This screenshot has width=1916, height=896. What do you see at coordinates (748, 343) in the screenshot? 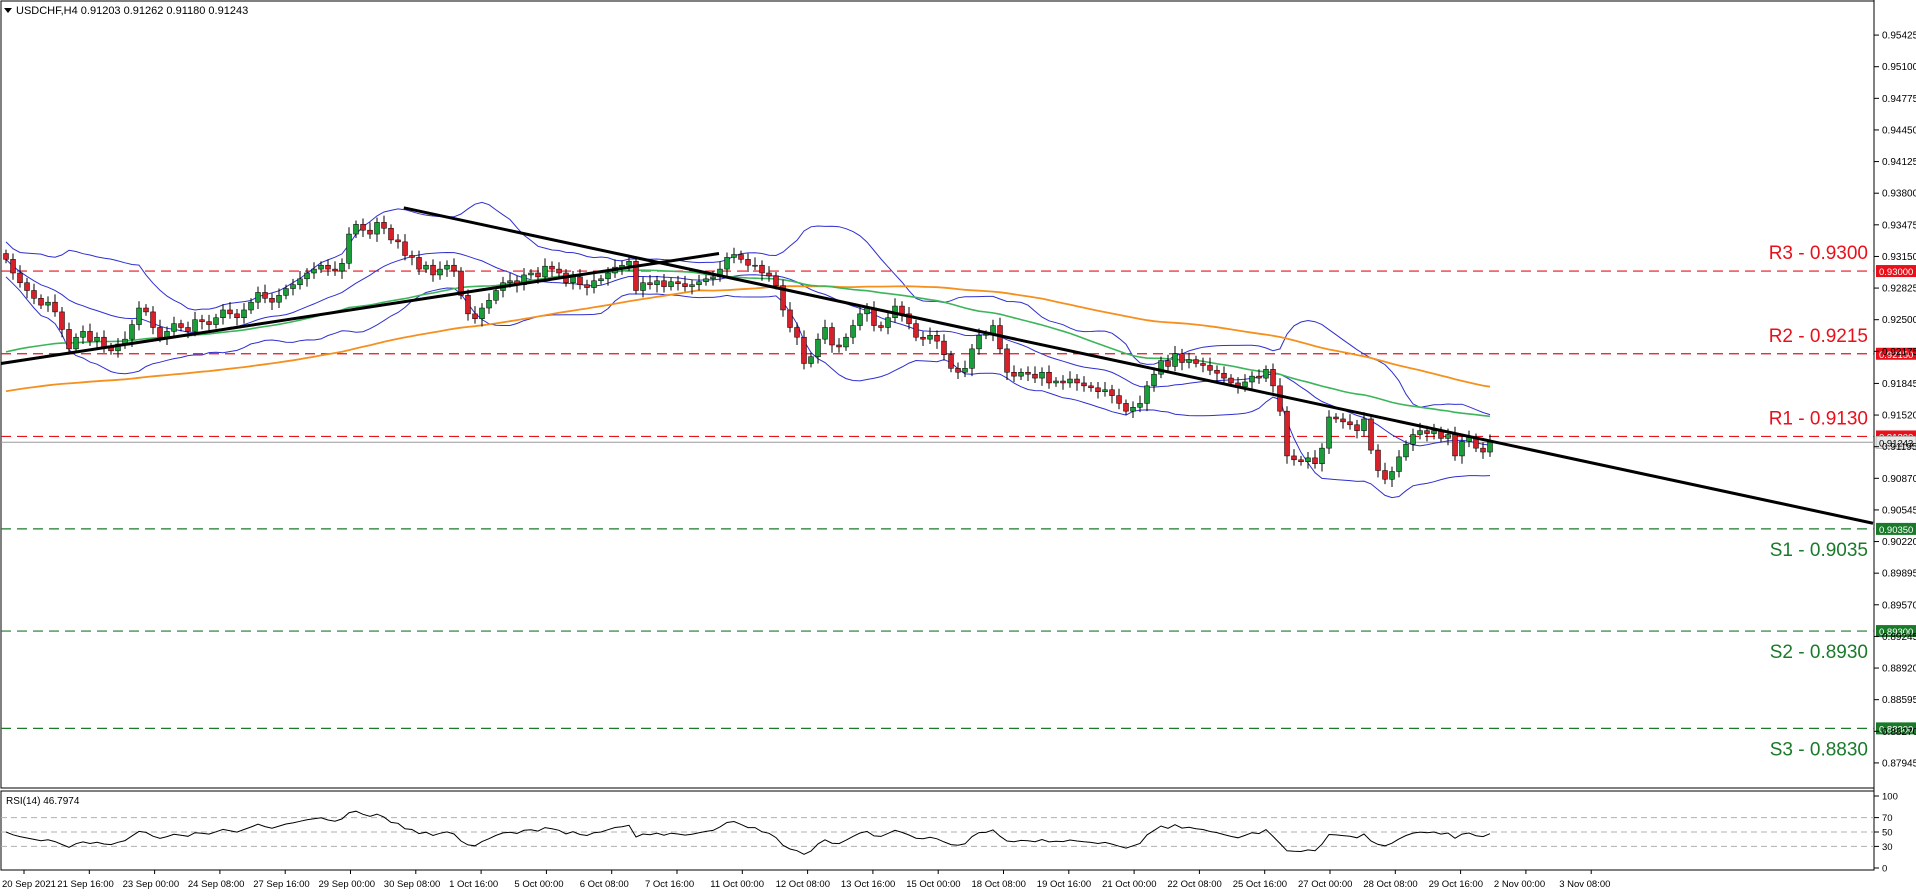
I see `moving-average-fast-line` at bounding box center [748, 343].